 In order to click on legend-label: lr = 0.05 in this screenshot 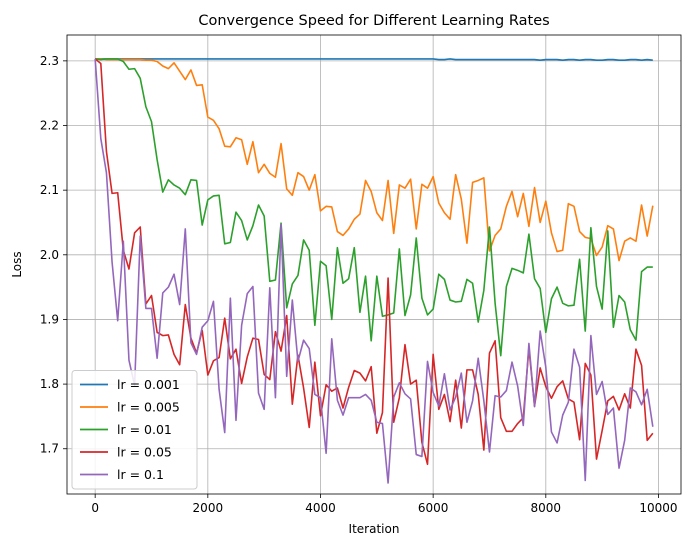, I will do `click(144, 452)`.